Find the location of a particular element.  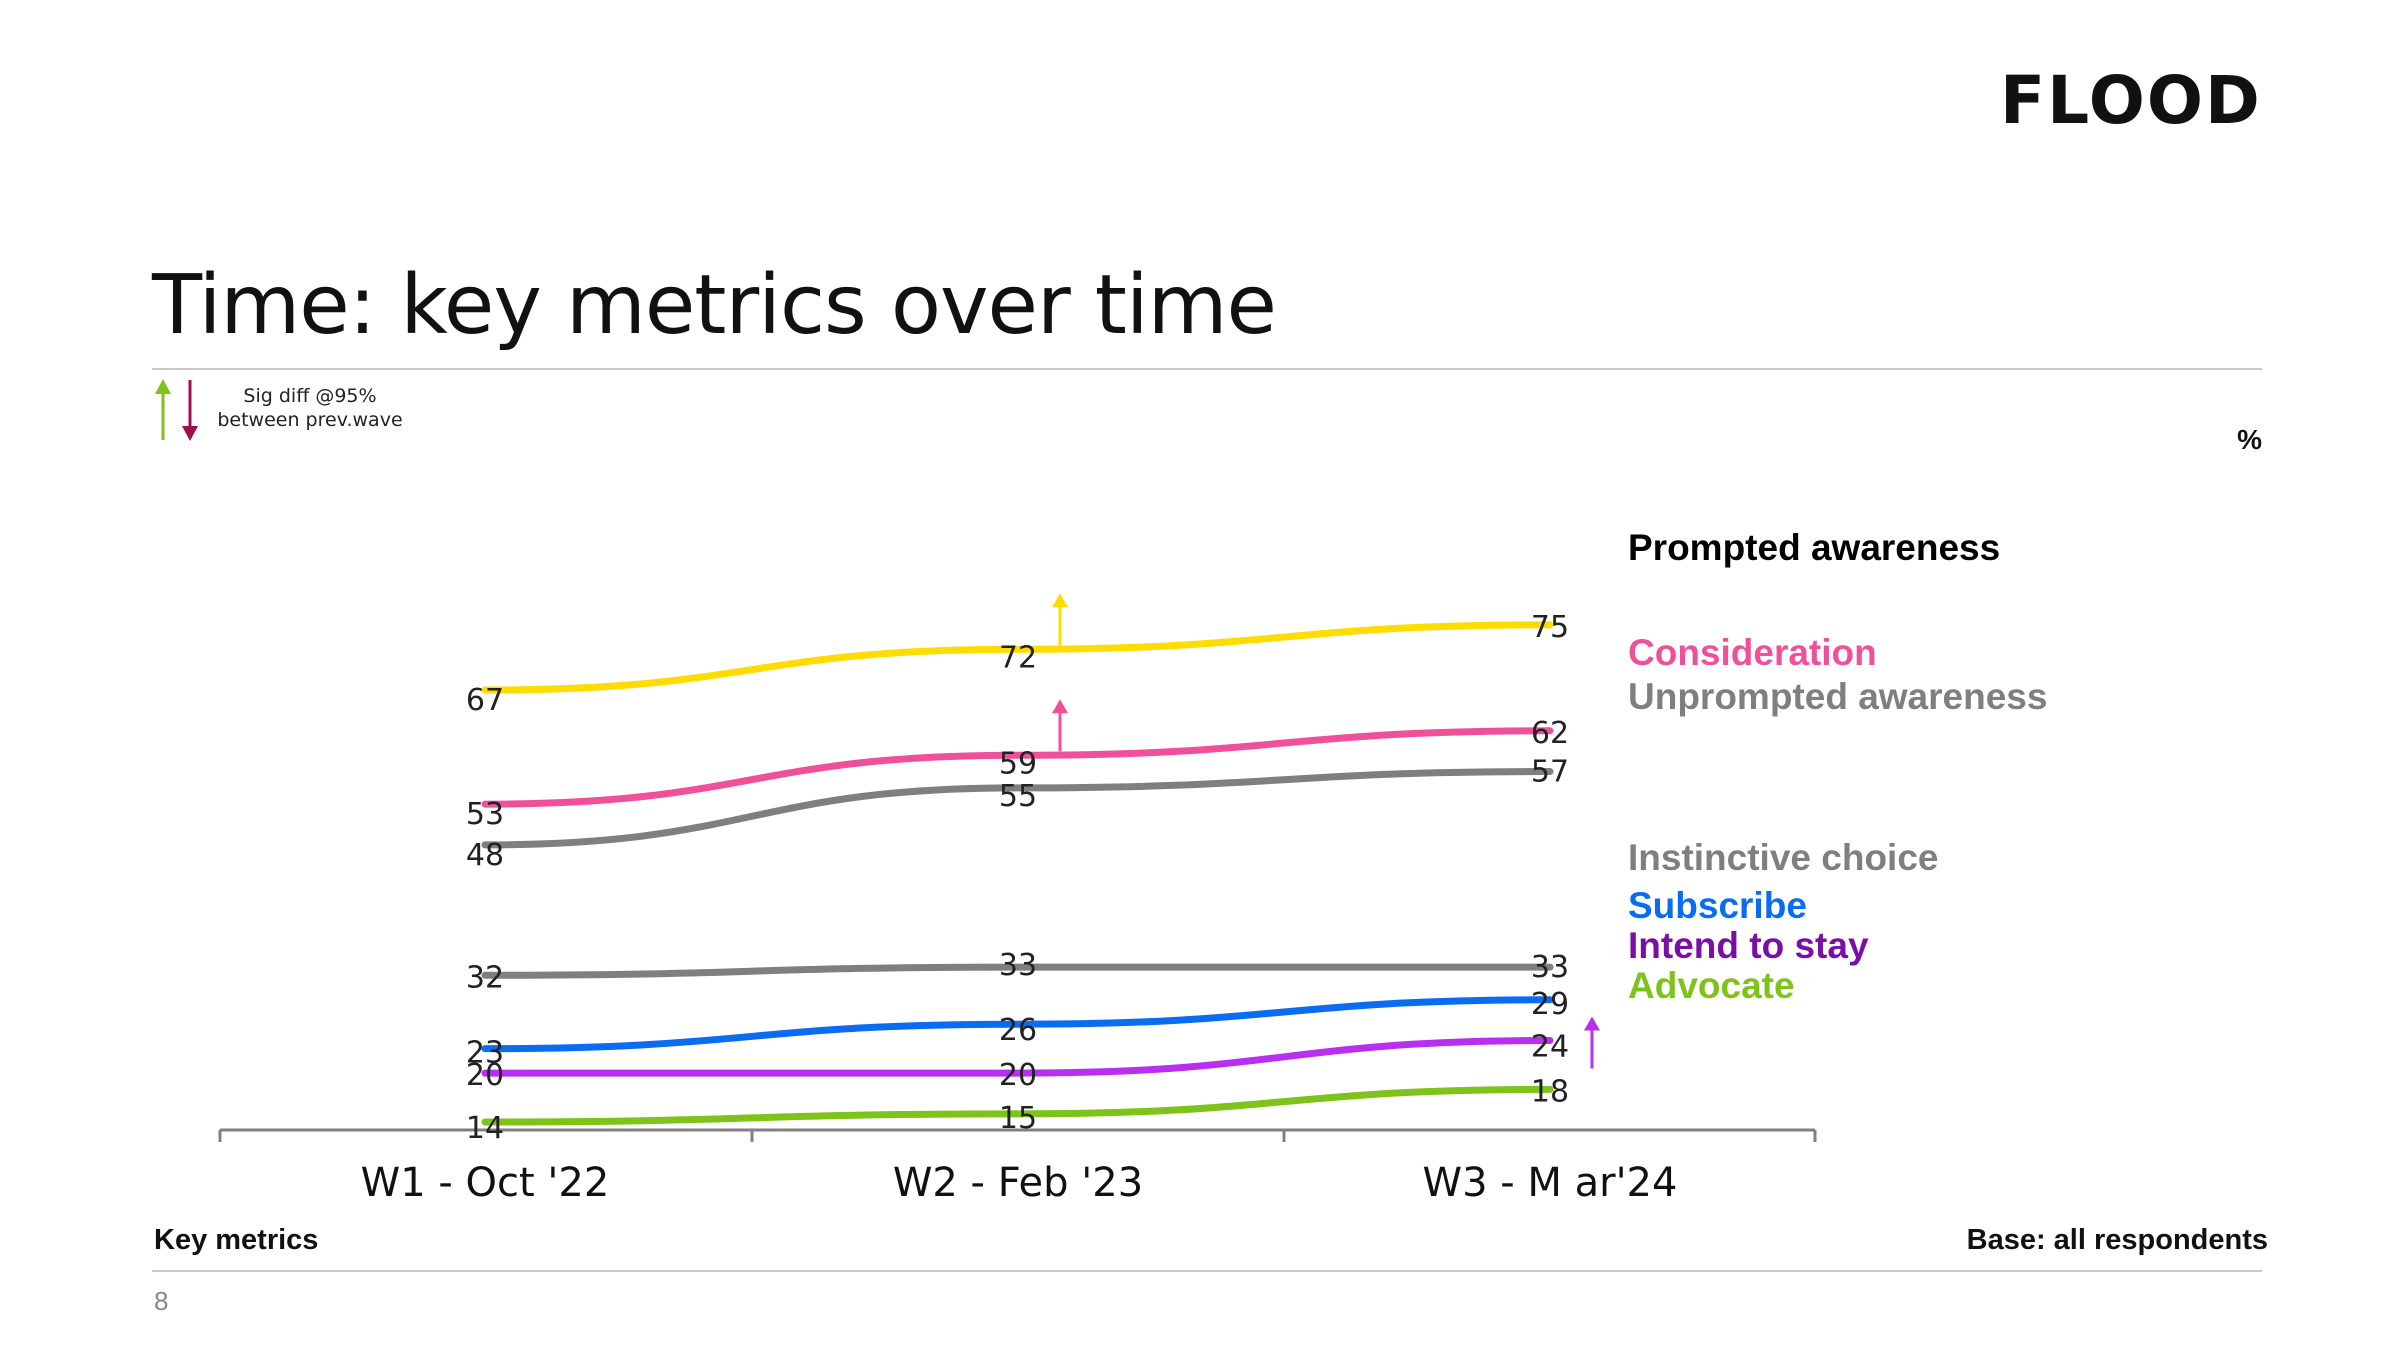

series-line-consideration is located at coordinates (1017, 767).